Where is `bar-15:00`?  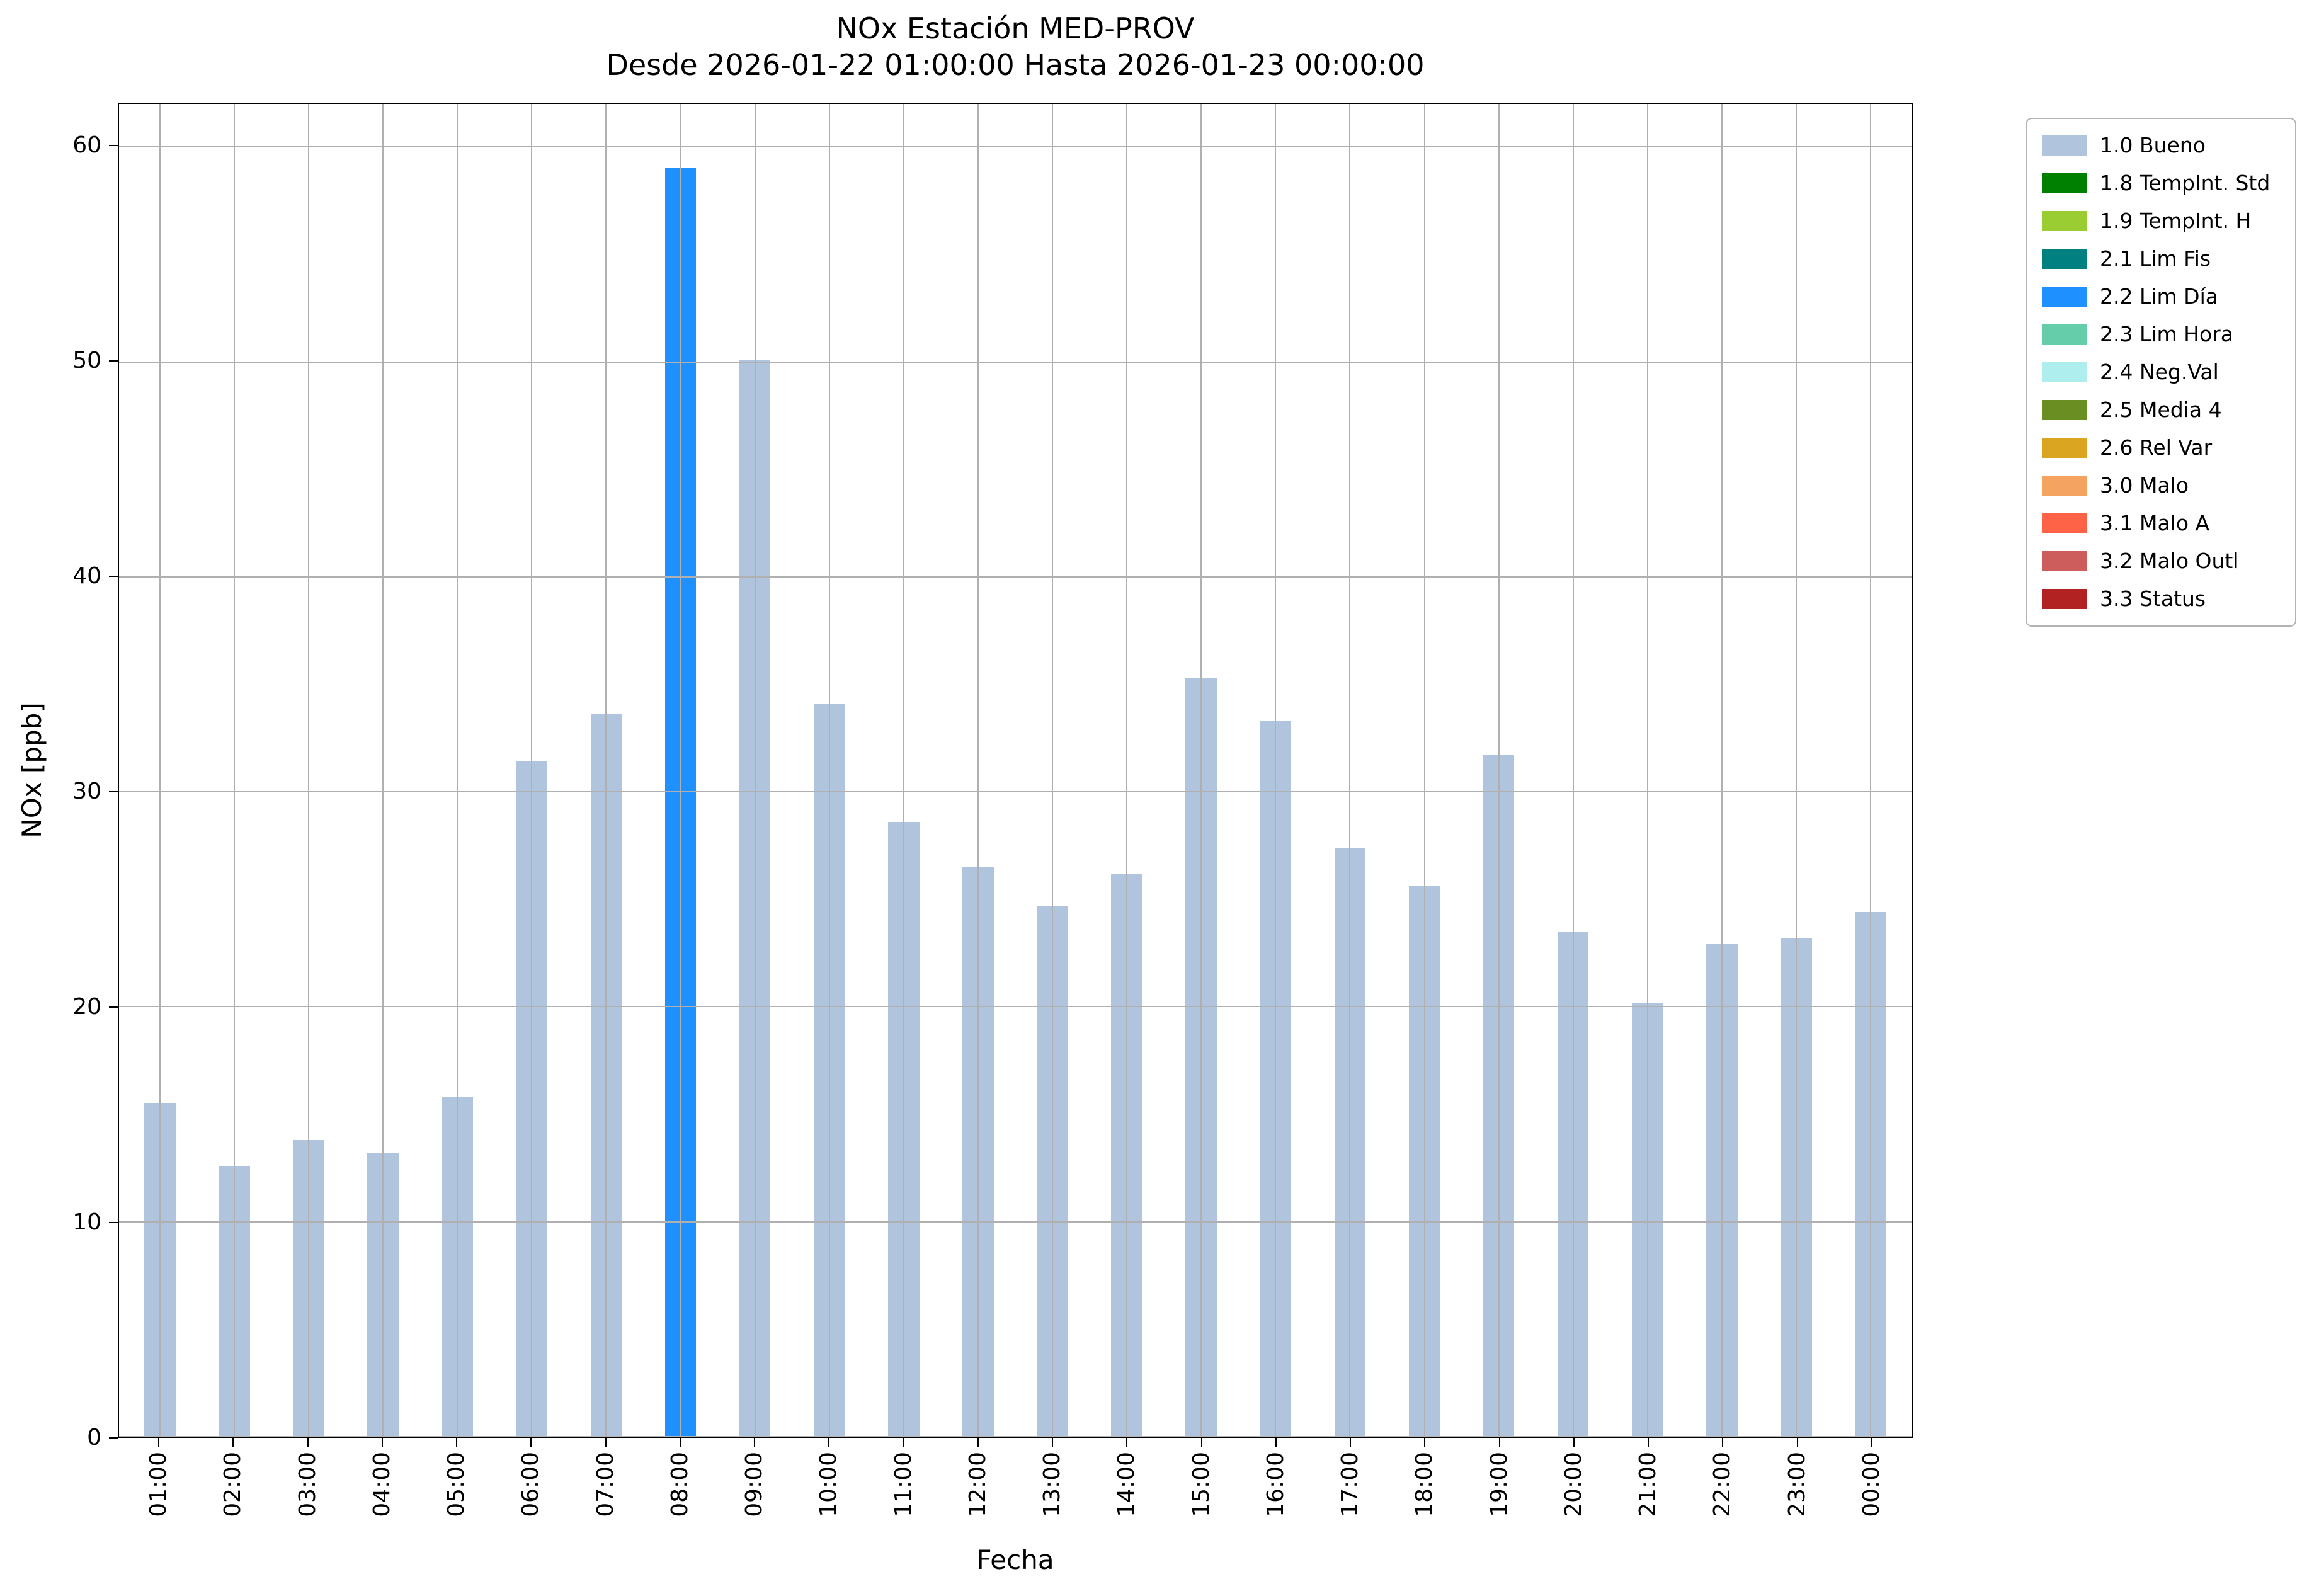 bar-15:00 is located at coordinates (1201, 1057).